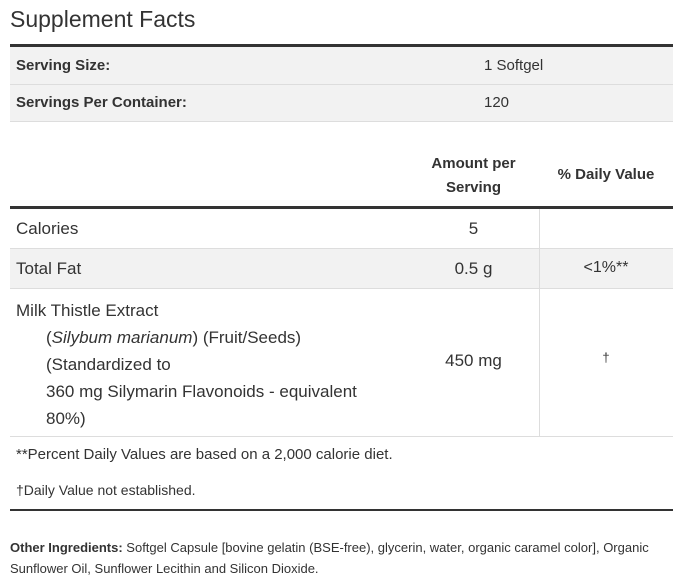 The width and height of the screenshot is (684, 587). I want to click on value: 120, so click(497, 102).